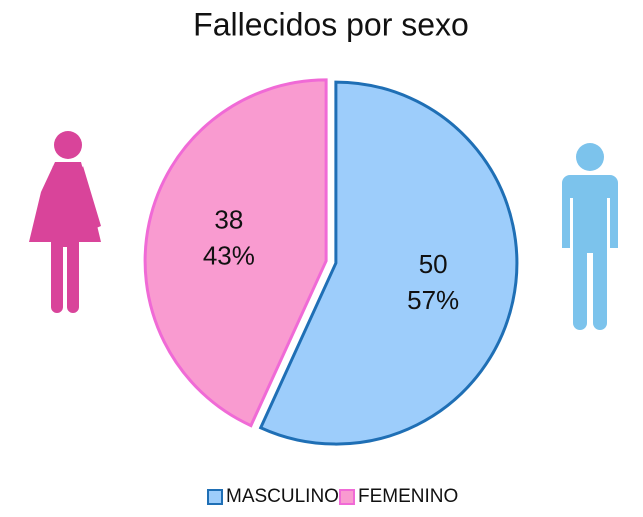 The image size is (643, 517). I want to click on percent-label: 43%, so click(229, 256).